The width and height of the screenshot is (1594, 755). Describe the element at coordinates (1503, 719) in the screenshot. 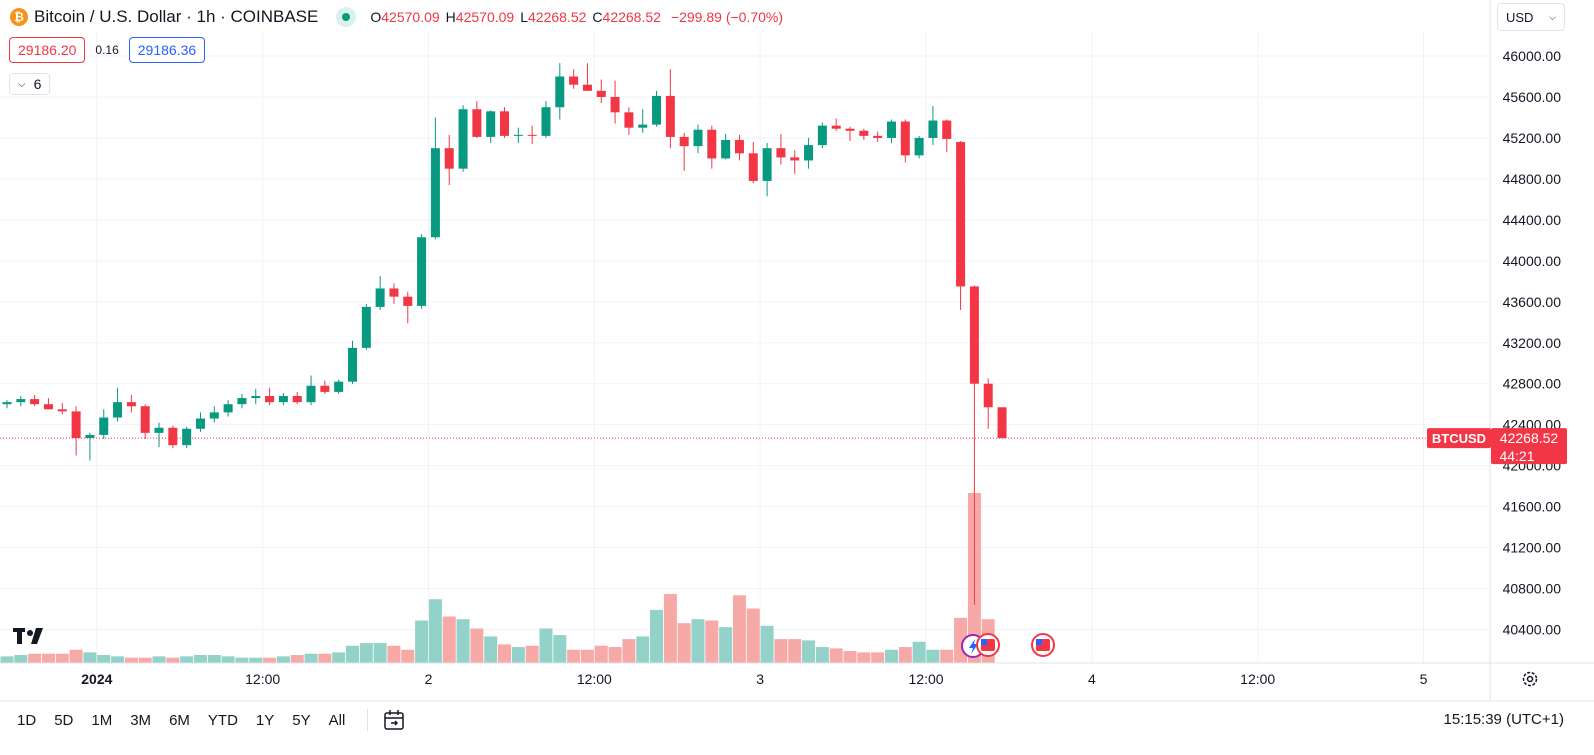

I see `timezone-label: 15:15:39 (UTC+1)` at that location.